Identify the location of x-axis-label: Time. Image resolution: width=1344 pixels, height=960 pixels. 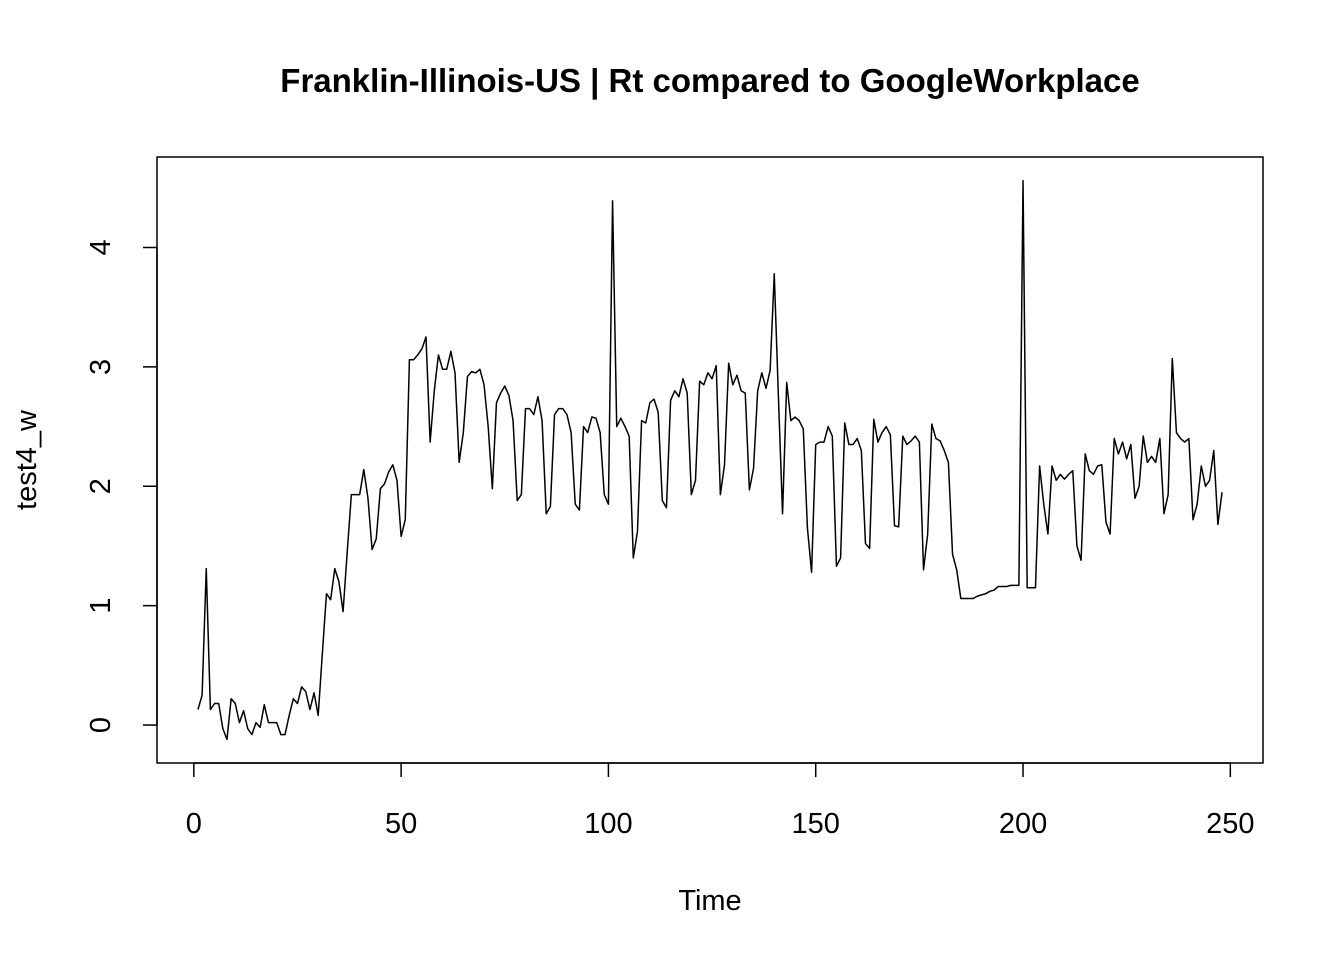
(709, 901).